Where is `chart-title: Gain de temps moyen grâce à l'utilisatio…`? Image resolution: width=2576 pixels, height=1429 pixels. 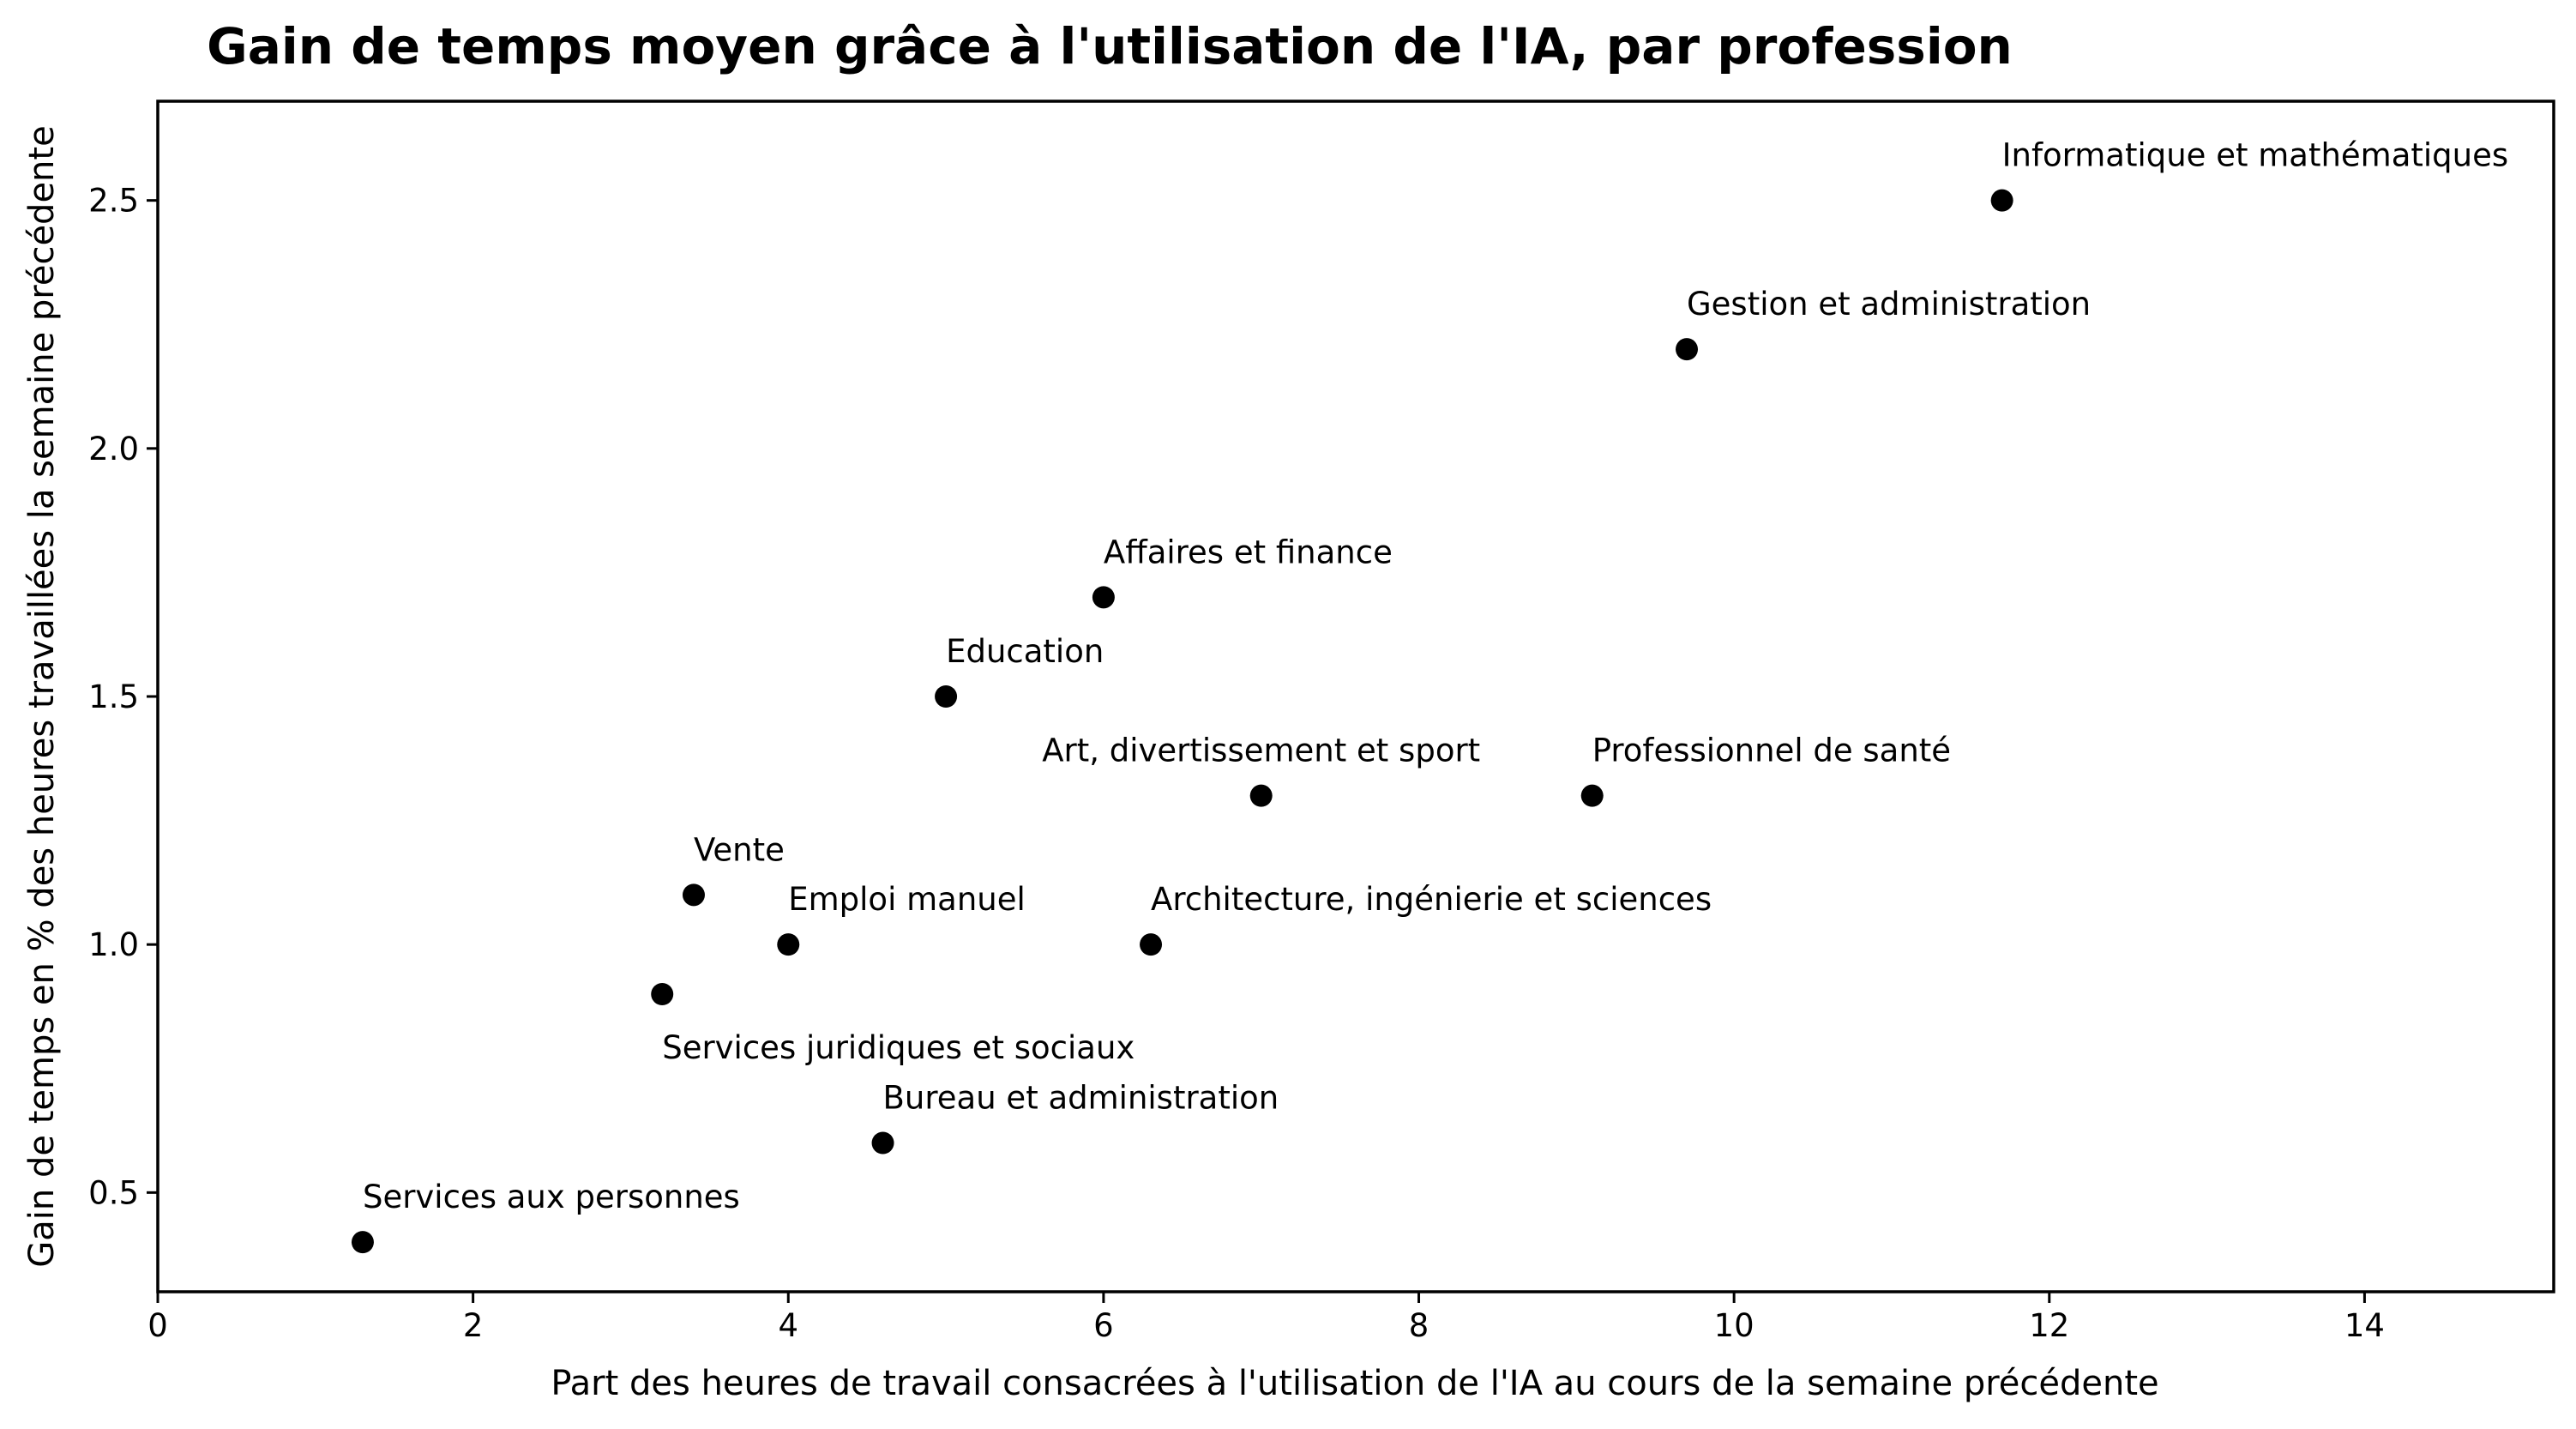 chart-title: Gain de temps moyen grâce à l'utilisatio… is located at coordinates (1110, 46).